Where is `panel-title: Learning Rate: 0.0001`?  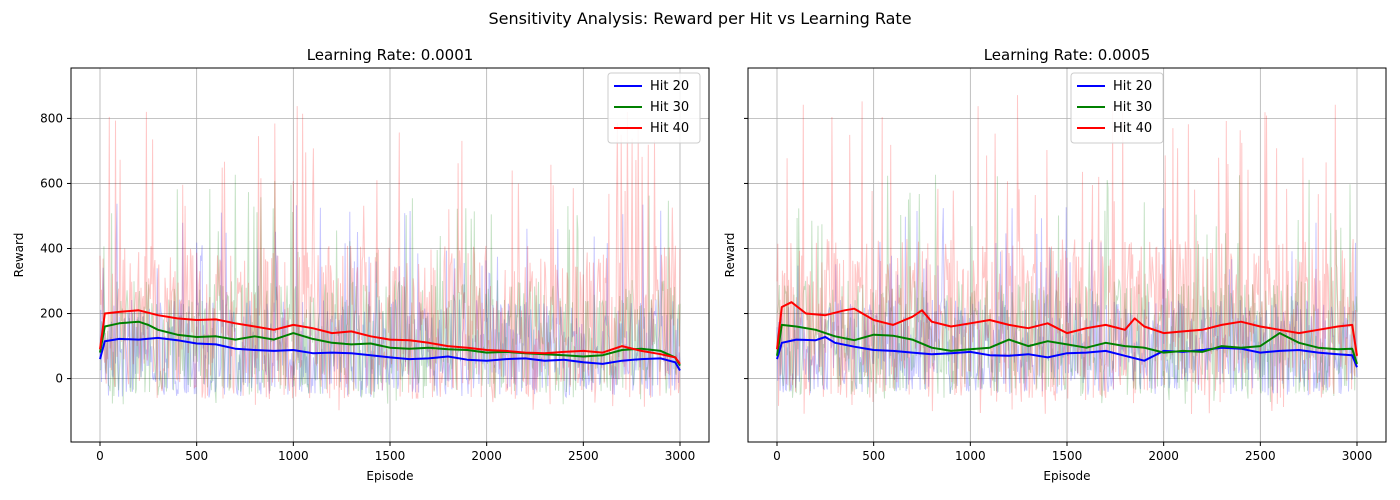
panel-title: Learning Rate: 0.0001 is located at coordinates (390, 55).